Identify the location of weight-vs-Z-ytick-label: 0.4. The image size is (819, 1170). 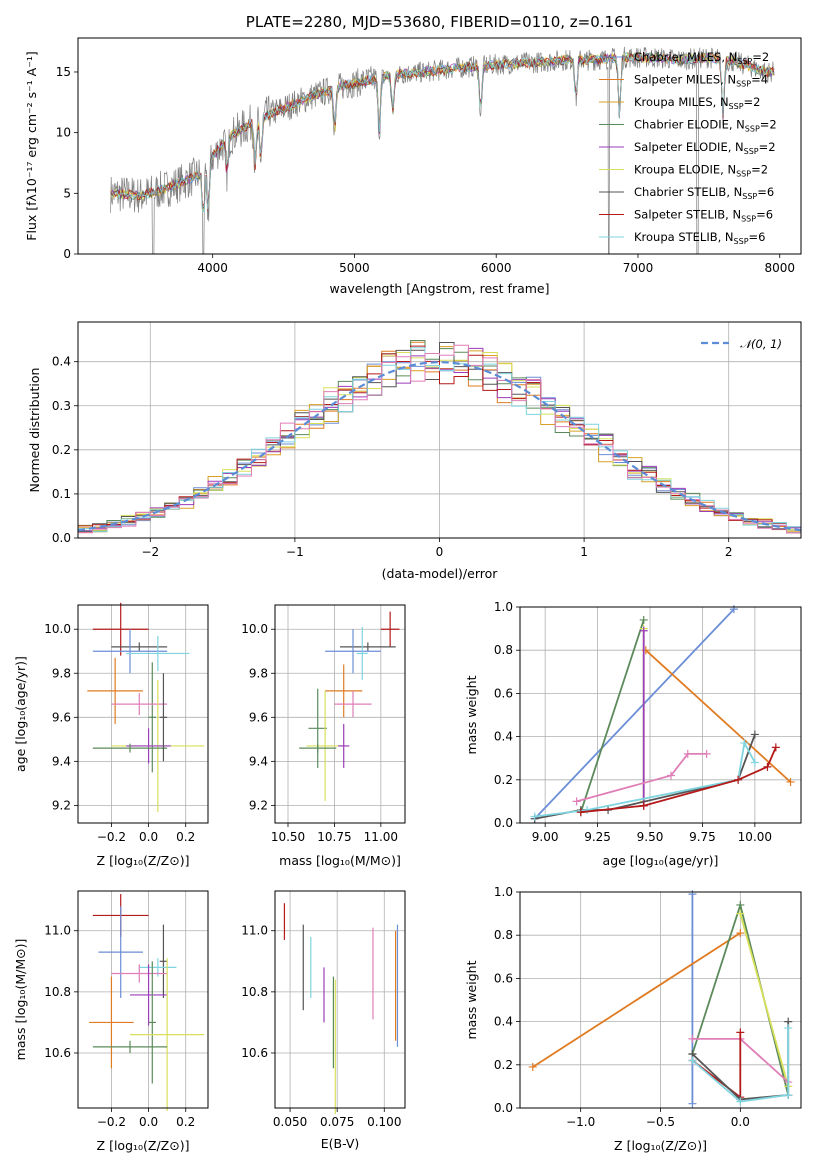
(503, 1022).